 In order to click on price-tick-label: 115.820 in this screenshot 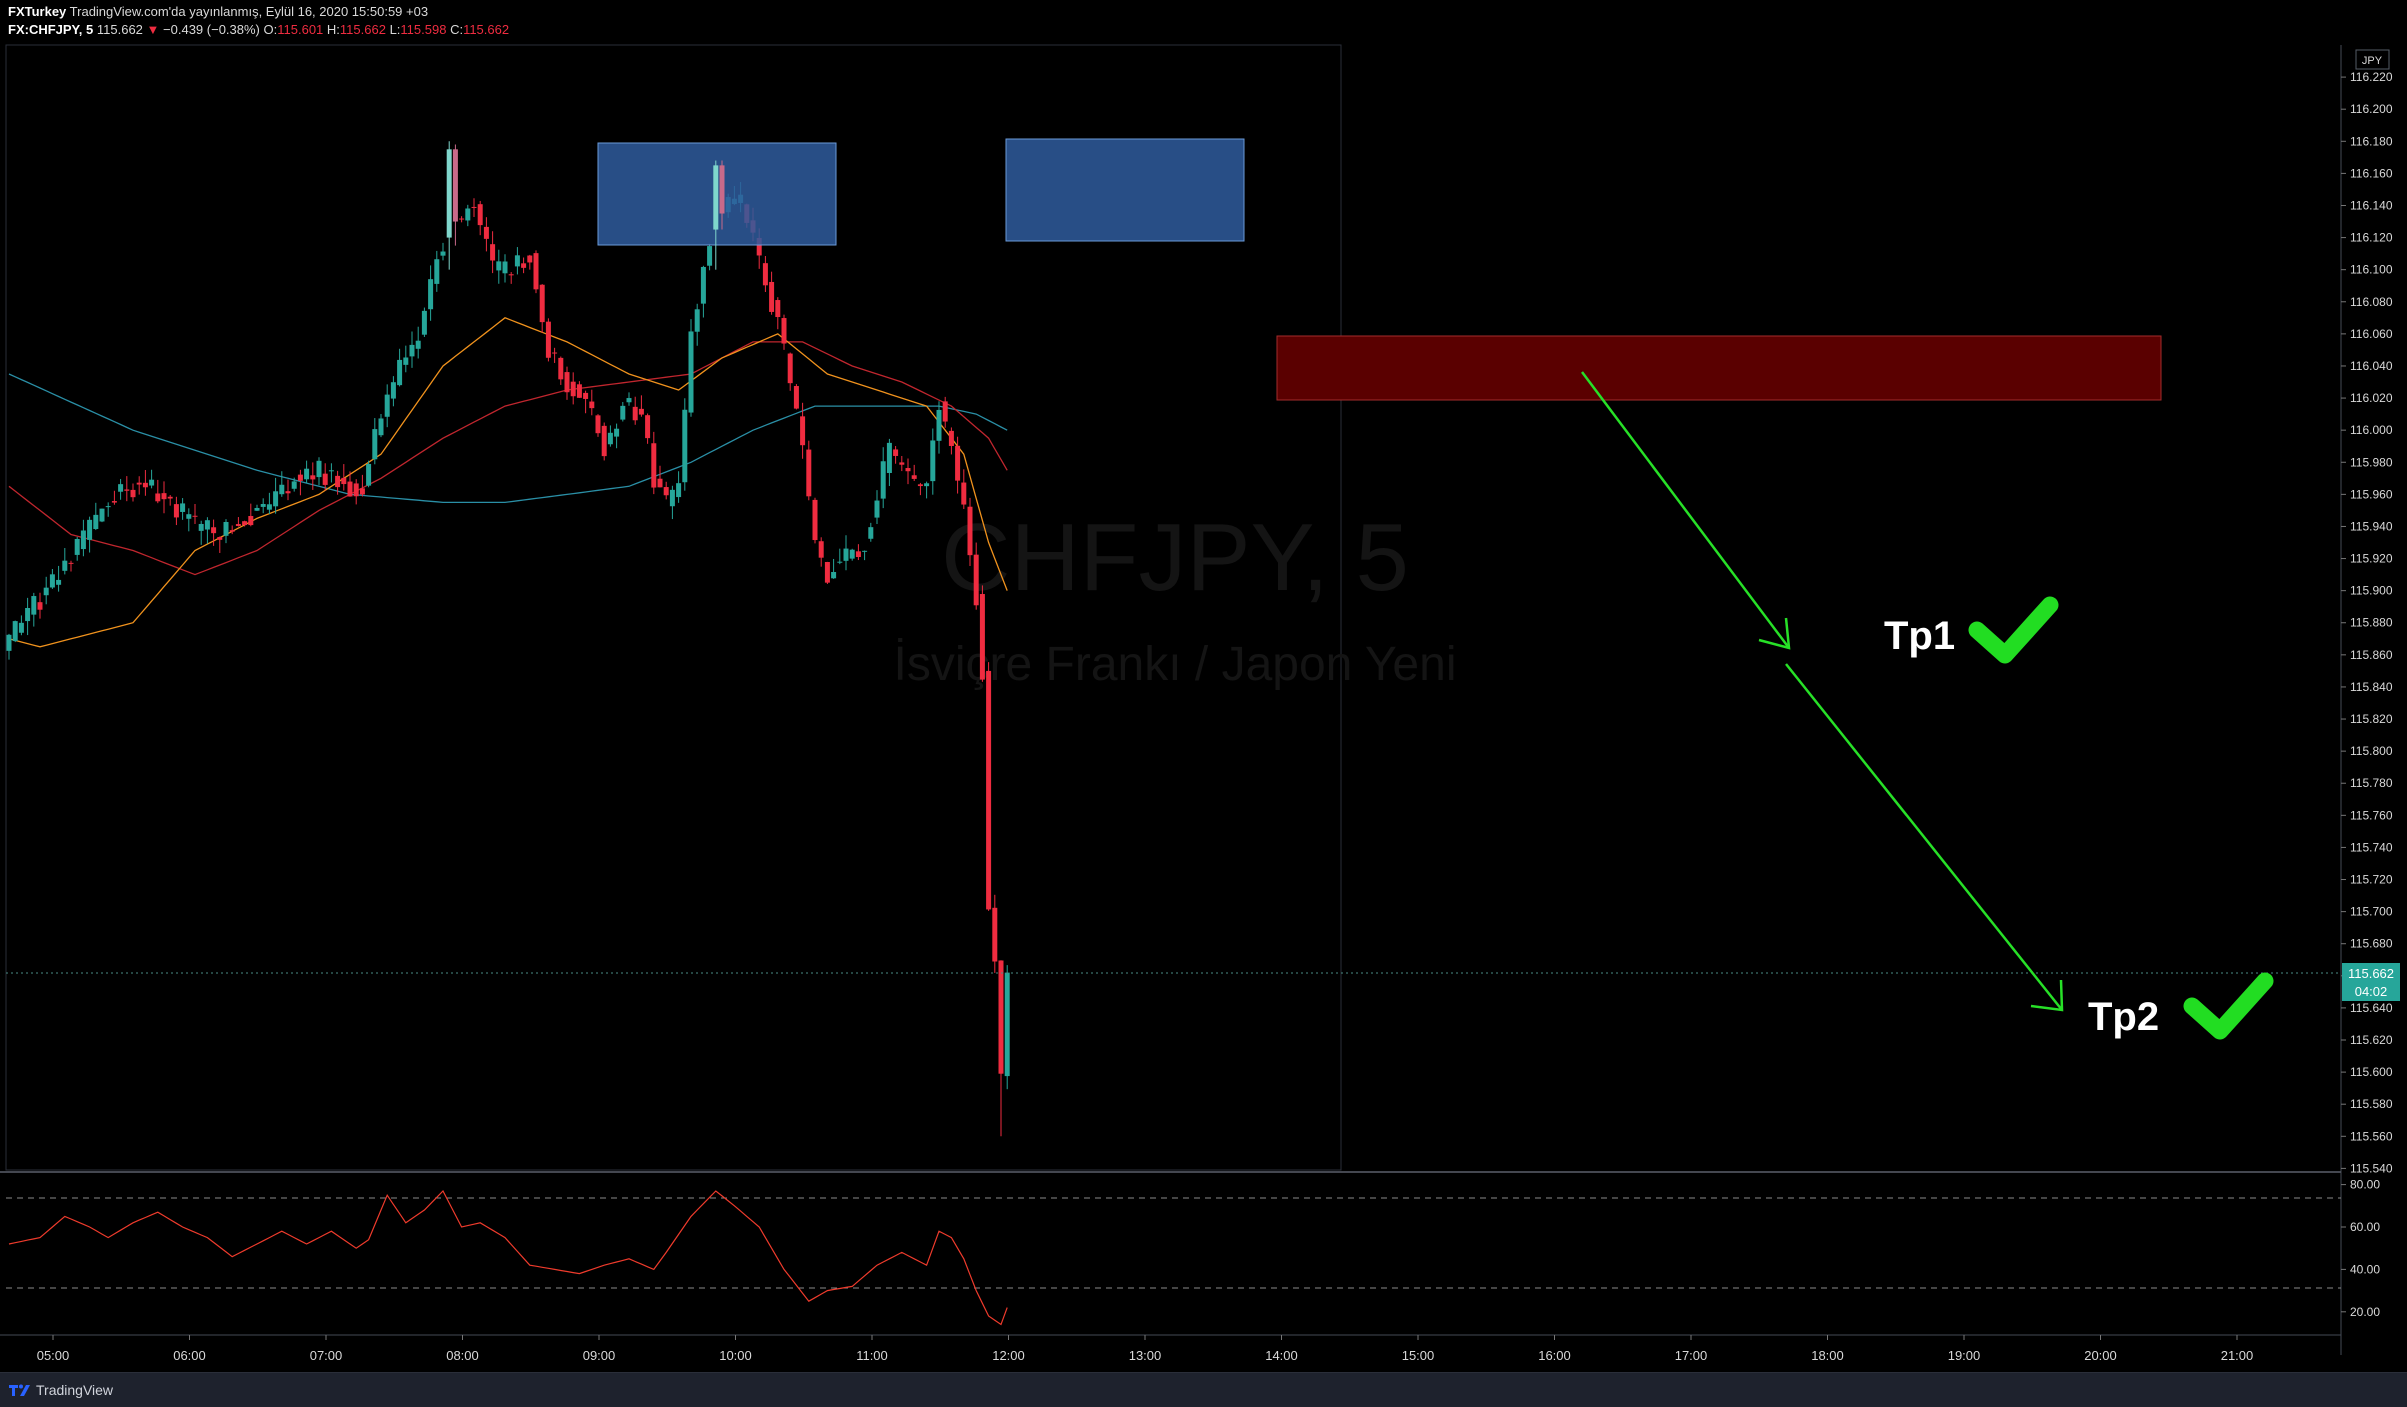, I will do `click(2371, 719)`.